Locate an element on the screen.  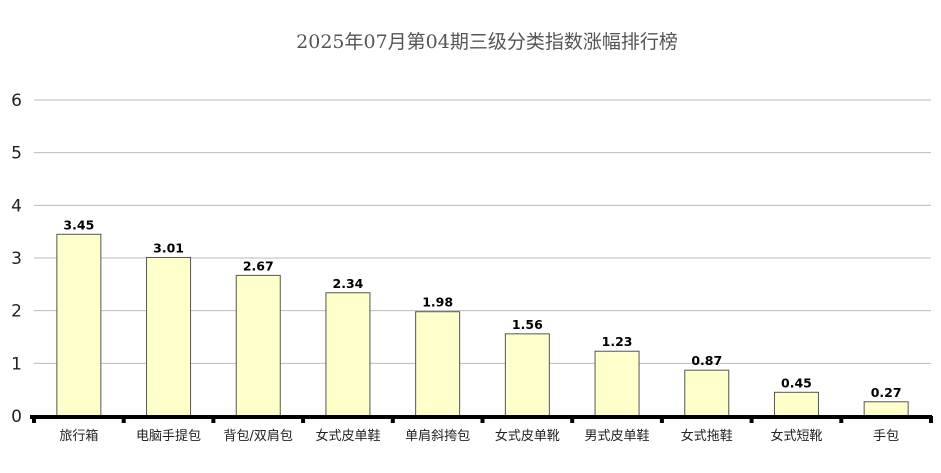
x-tick-label: 旅行箱 is located at coordinates (78, 436).